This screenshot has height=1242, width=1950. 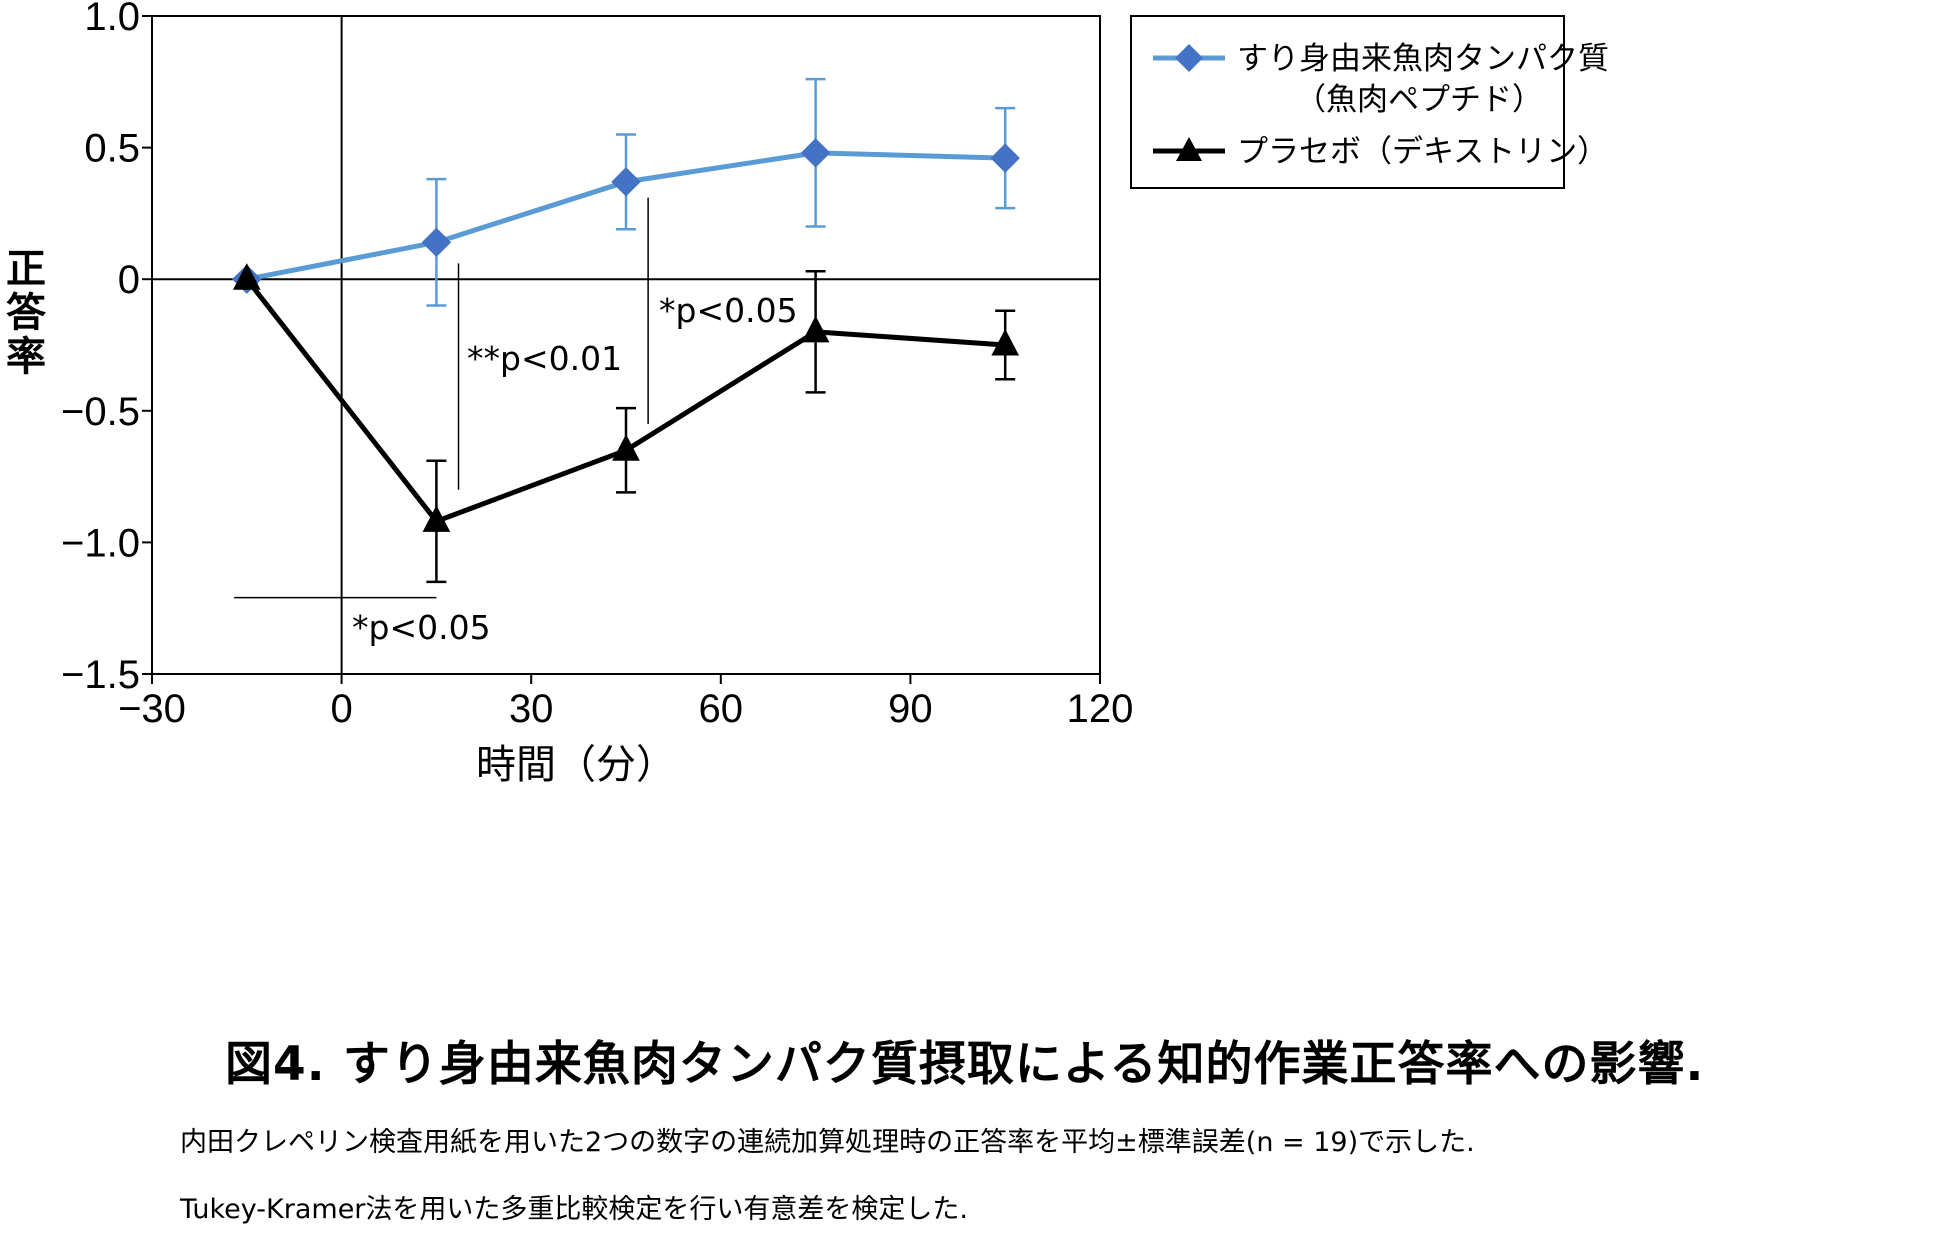 What do you see at coordinates (965, 1064) in the screenshot?
I see `figure-title: 図4. すり身由来魚肉タンパク質摂取による知的作業正答率への影響.` at bounding box center [965, 1064].